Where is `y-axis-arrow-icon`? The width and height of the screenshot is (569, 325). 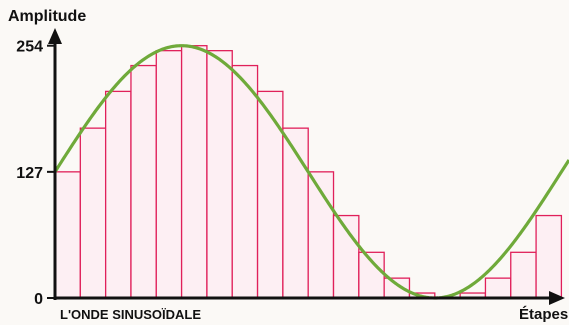 y-axis-arrow-icon is located at coordinates (55, 36).